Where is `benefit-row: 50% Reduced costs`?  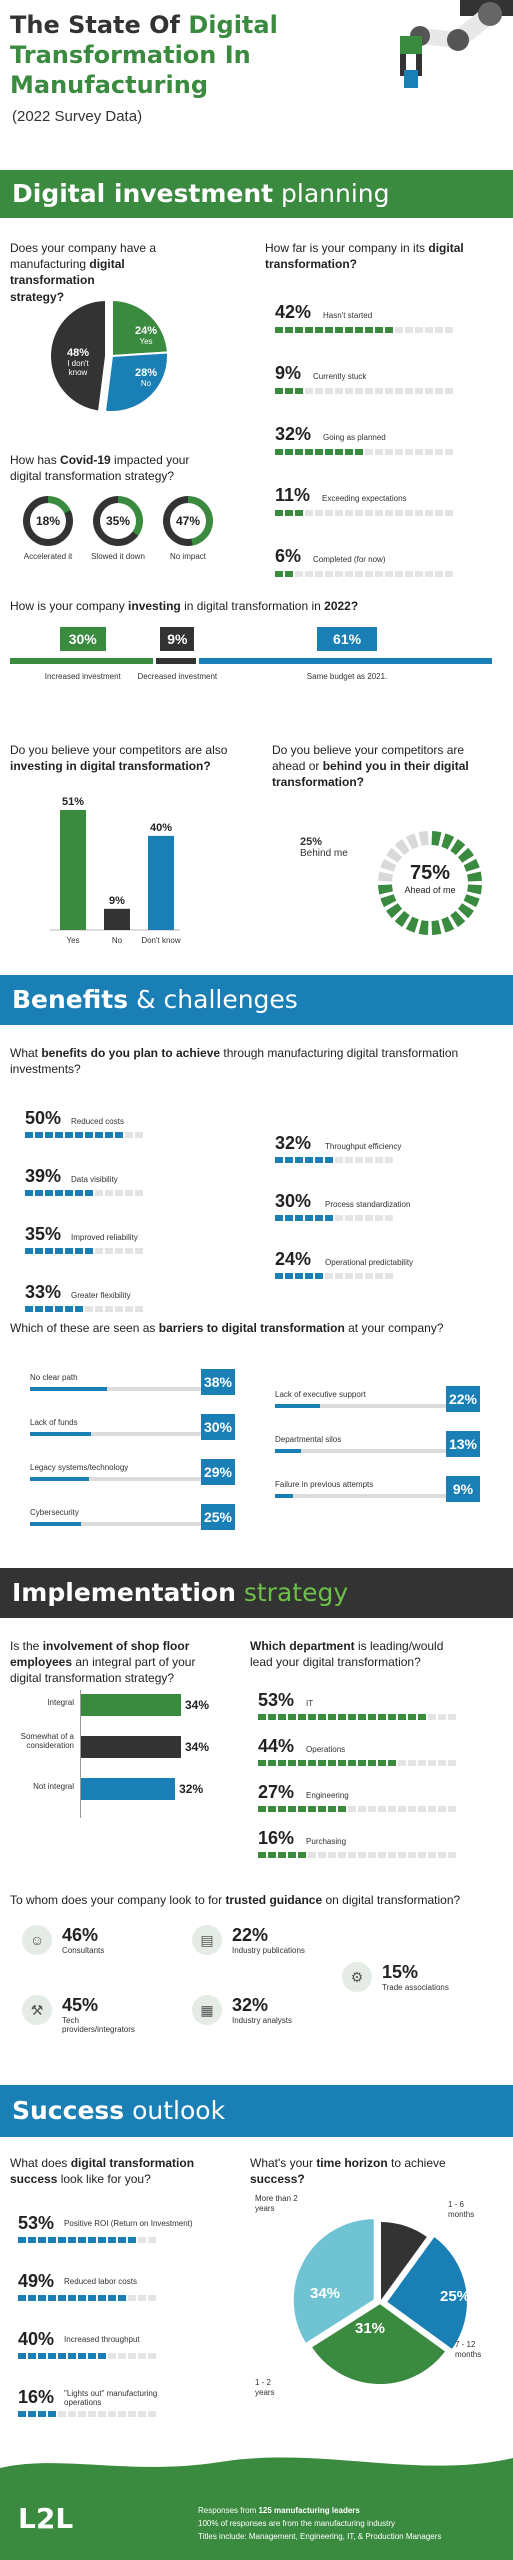 benefit-row: 50% Reduced costs is located at coordinates (140, 1123).